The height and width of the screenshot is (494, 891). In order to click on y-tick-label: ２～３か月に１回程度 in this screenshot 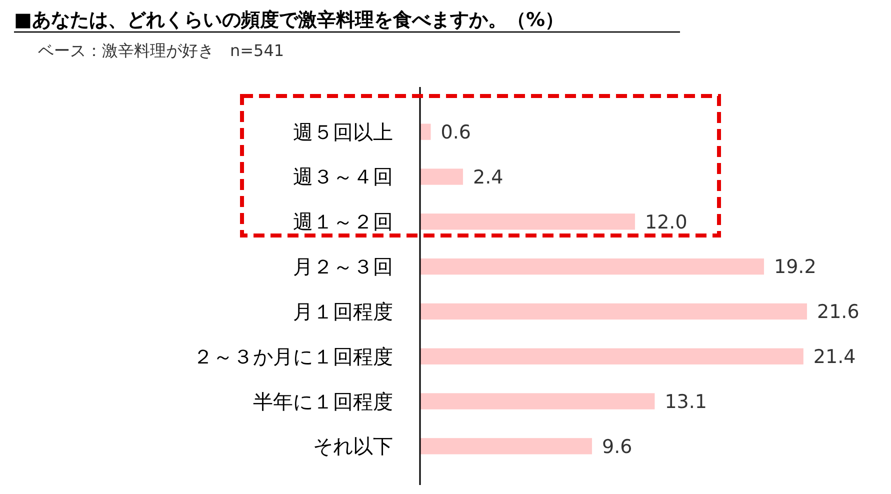, I will do `click(293, 356)`.